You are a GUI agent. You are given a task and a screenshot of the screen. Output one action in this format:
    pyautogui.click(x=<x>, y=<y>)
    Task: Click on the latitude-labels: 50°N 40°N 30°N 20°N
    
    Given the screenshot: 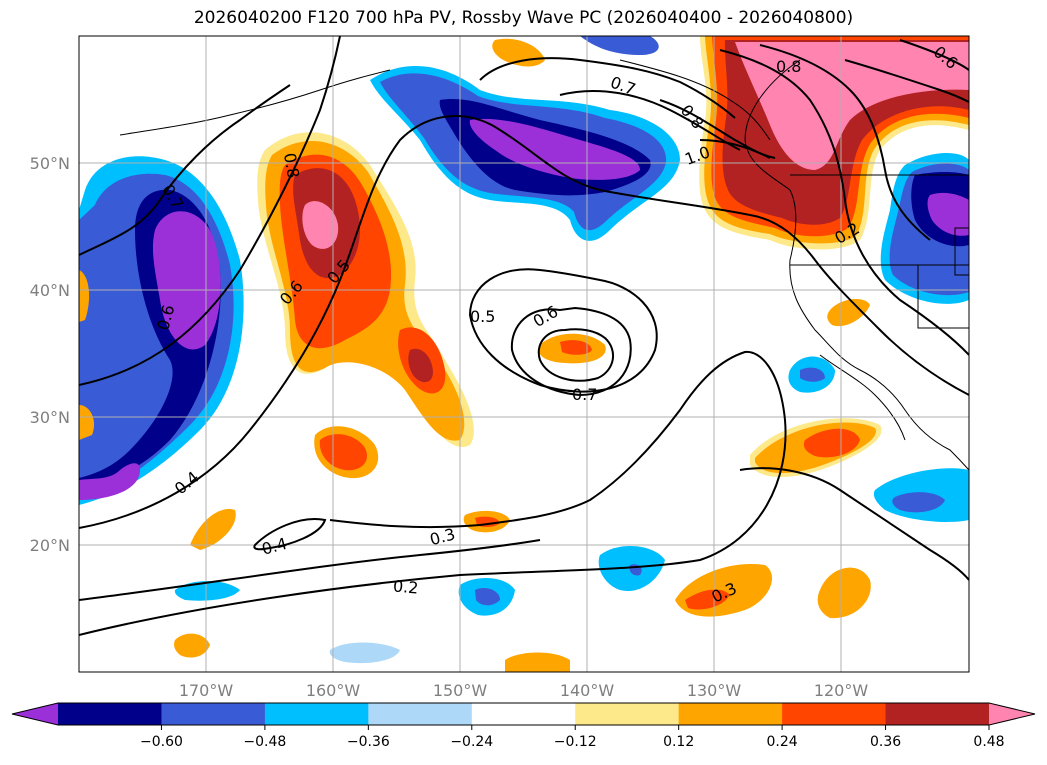 What is the action you would take?
    pyautogui.click(x=50, y=354)
    